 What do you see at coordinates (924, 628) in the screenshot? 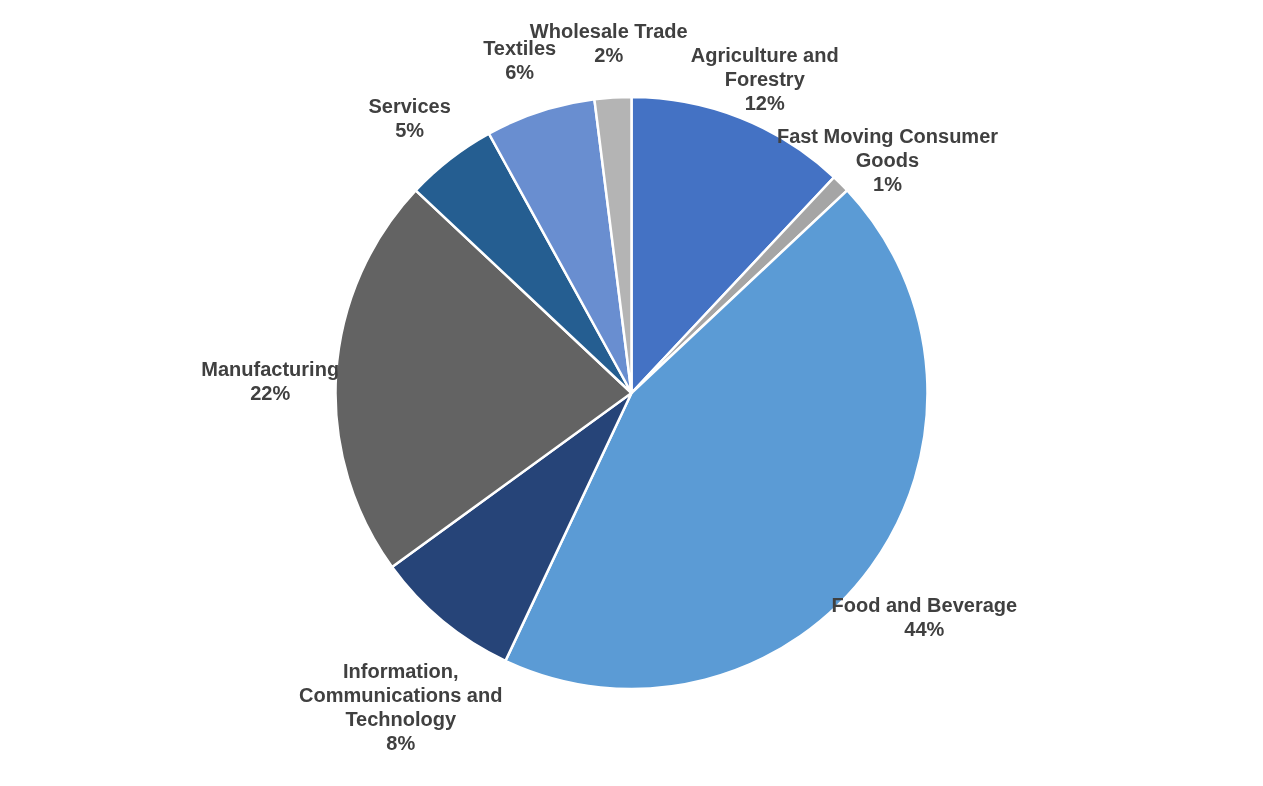
I see `data-label: 44%` at bounding box center [924, 628].